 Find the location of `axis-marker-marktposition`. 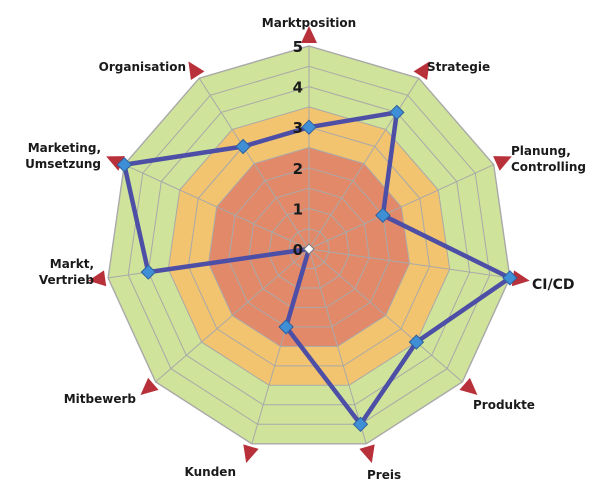

axis-marker-marktposition is located at coordinates (309, 34).